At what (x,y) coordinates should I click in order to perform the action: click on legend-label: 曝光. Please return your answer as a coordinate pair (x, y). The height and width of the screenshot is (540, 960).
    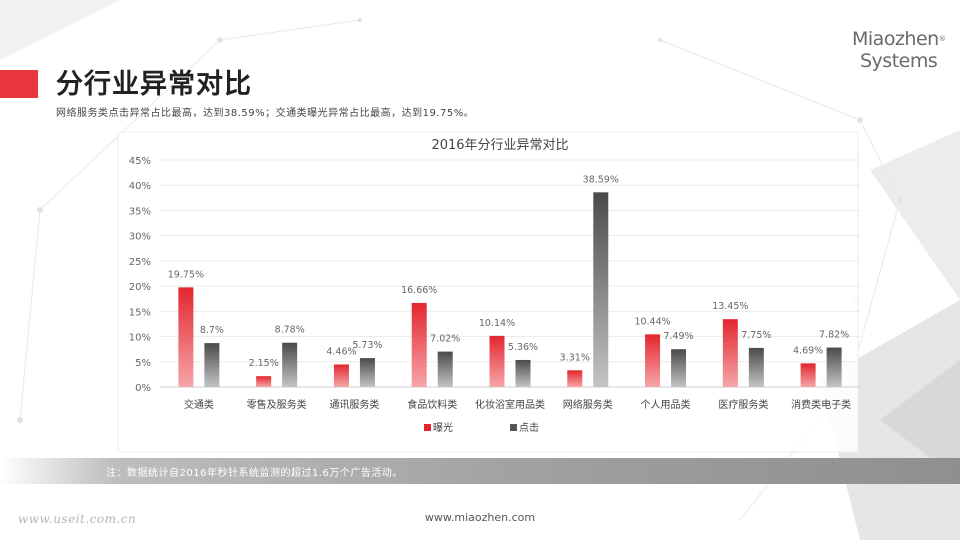
    Looking at the image, I should click on (443, 427).